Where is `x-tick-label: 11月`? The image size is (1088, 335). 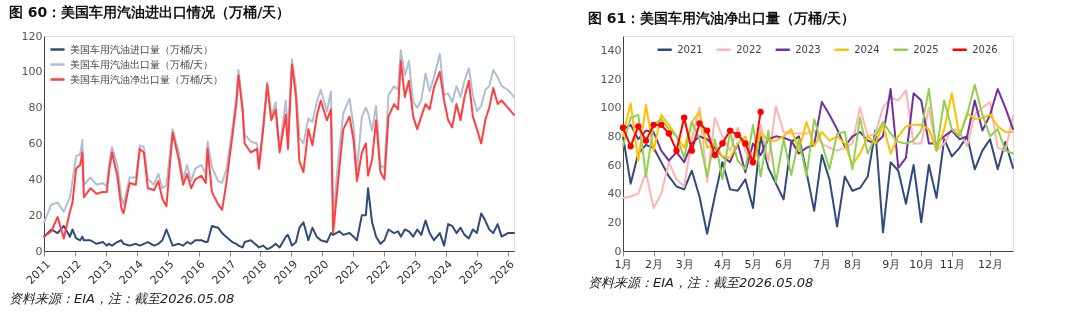 x-tick-label: 11月 is located at coordinates (952, 264).